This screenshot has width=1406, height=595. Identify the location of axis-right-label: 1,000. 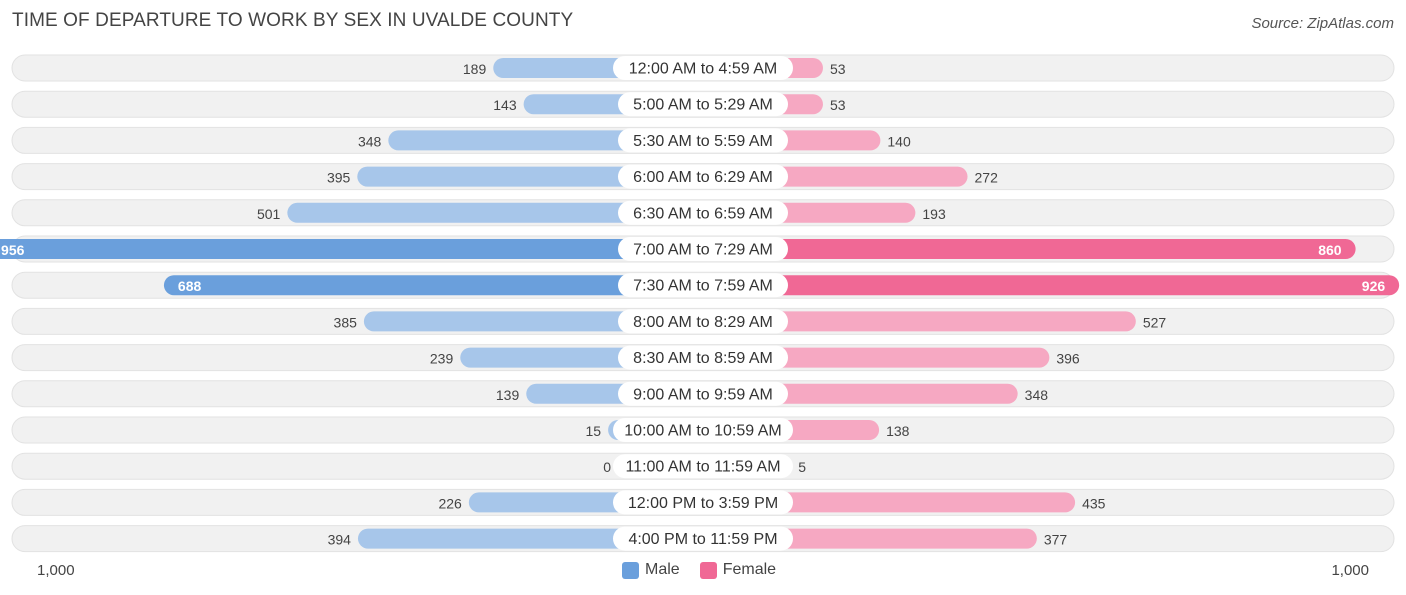
(1350, 570).